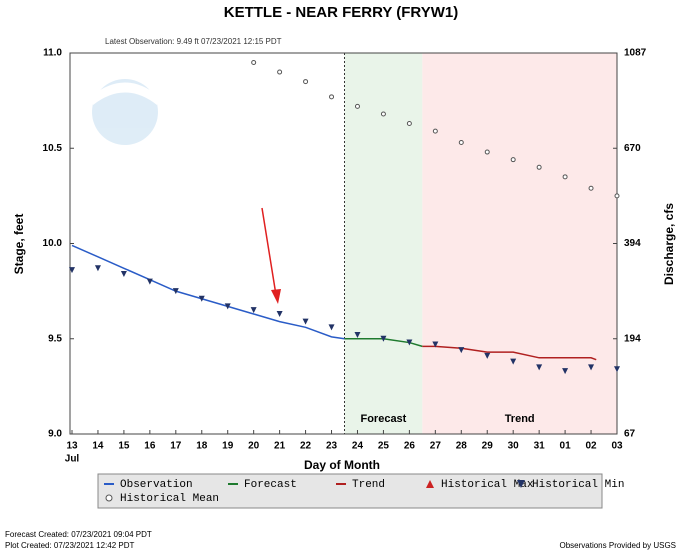 The height and width of the screenshot is (559, 683). What do you see at coordinates (98, 446) in the screenshot?
I see `x-tick-label: 14` at bounding box center [98, 446].